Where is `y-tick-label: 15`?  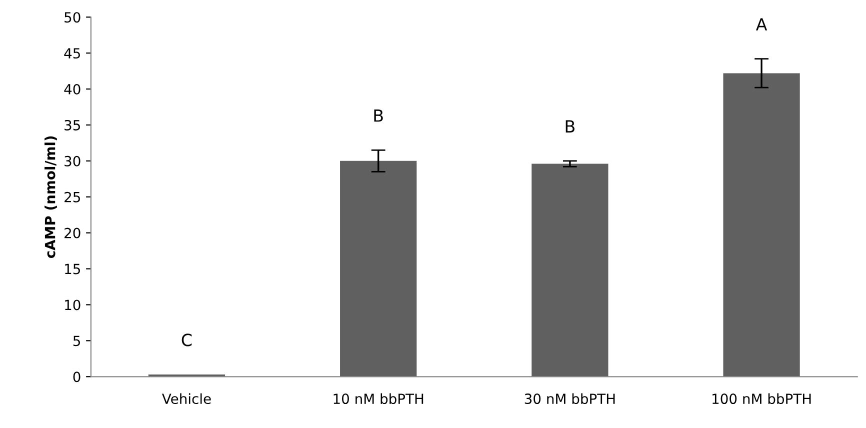
y-tick-label: 15 is located at coordinates (72, 269).